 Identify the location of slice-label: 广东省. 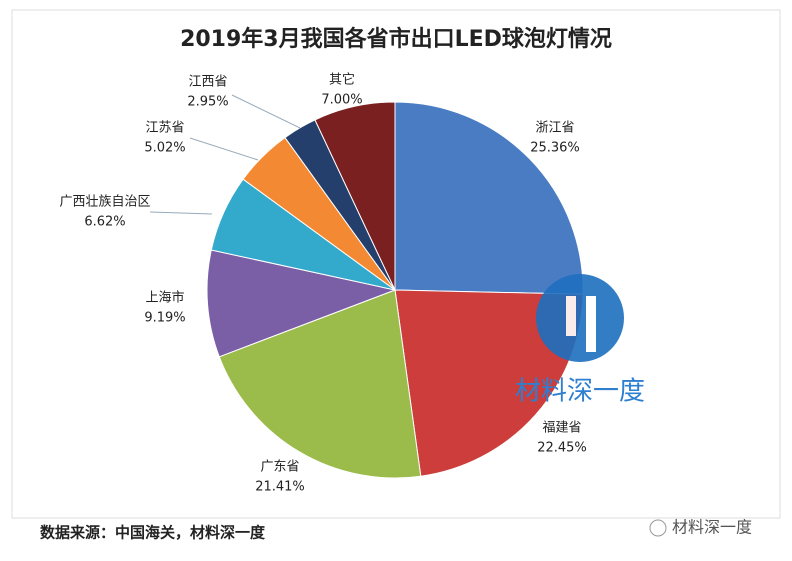
(279, 467).